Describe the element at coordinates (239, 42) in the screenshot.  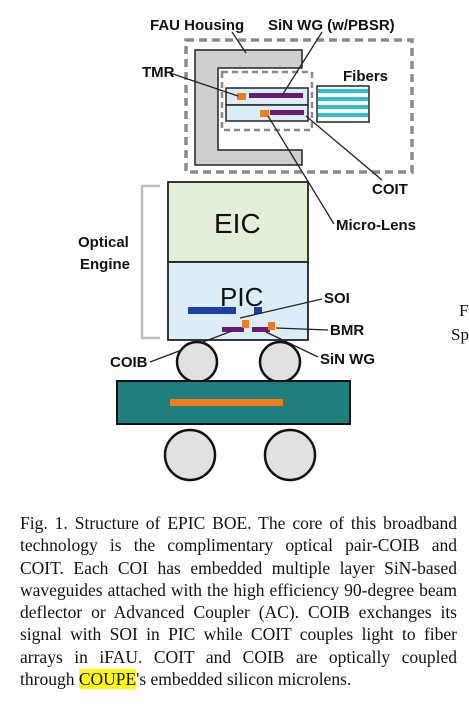
I see `leader-fau-housing` at that location.